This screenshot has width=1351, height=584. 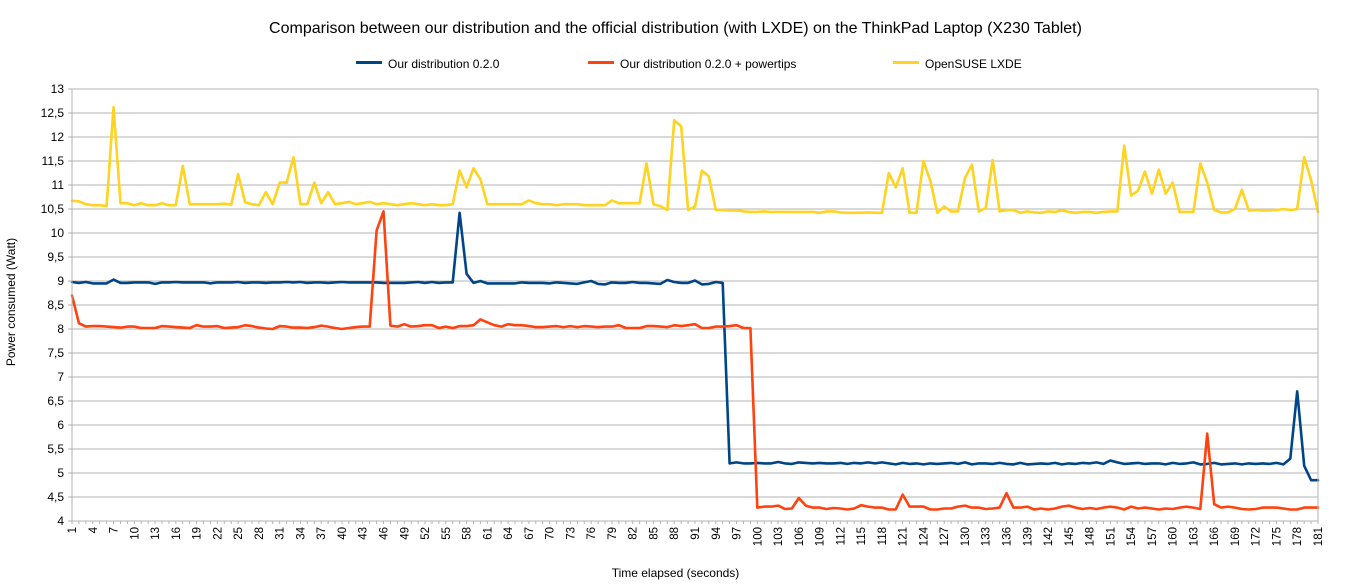 I want to click on legend-label-series-1: Our distribution 0.2.0, so click(x=444, y=64).